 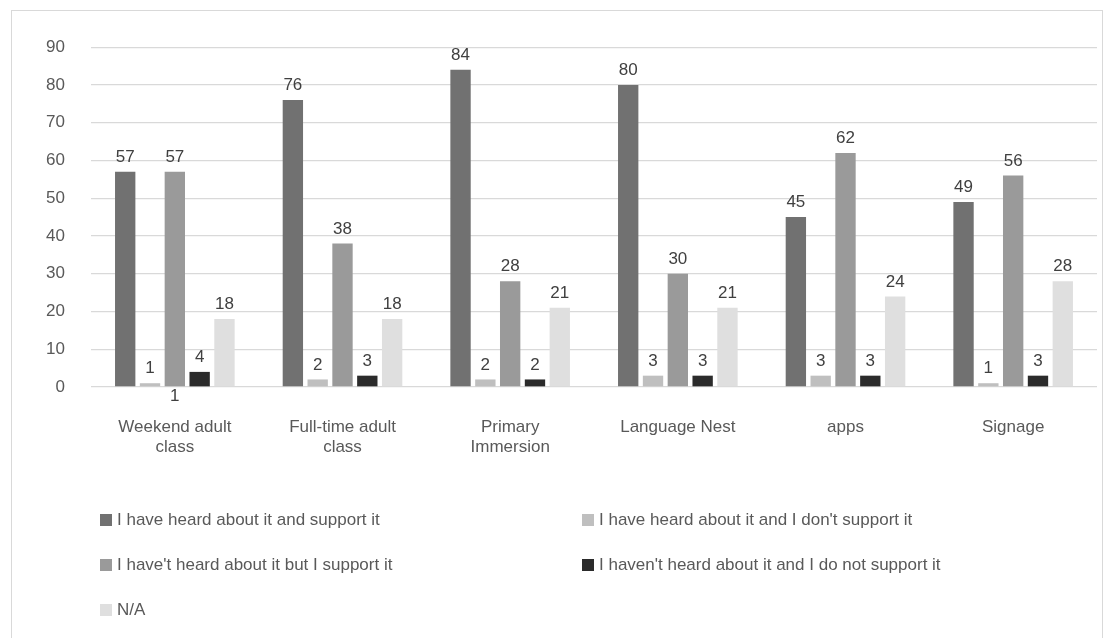 What do you see at coordinates (678, 426) in the screenshot?
I see `x-tick-label: Language Nest` at bounding box center [678, 426].